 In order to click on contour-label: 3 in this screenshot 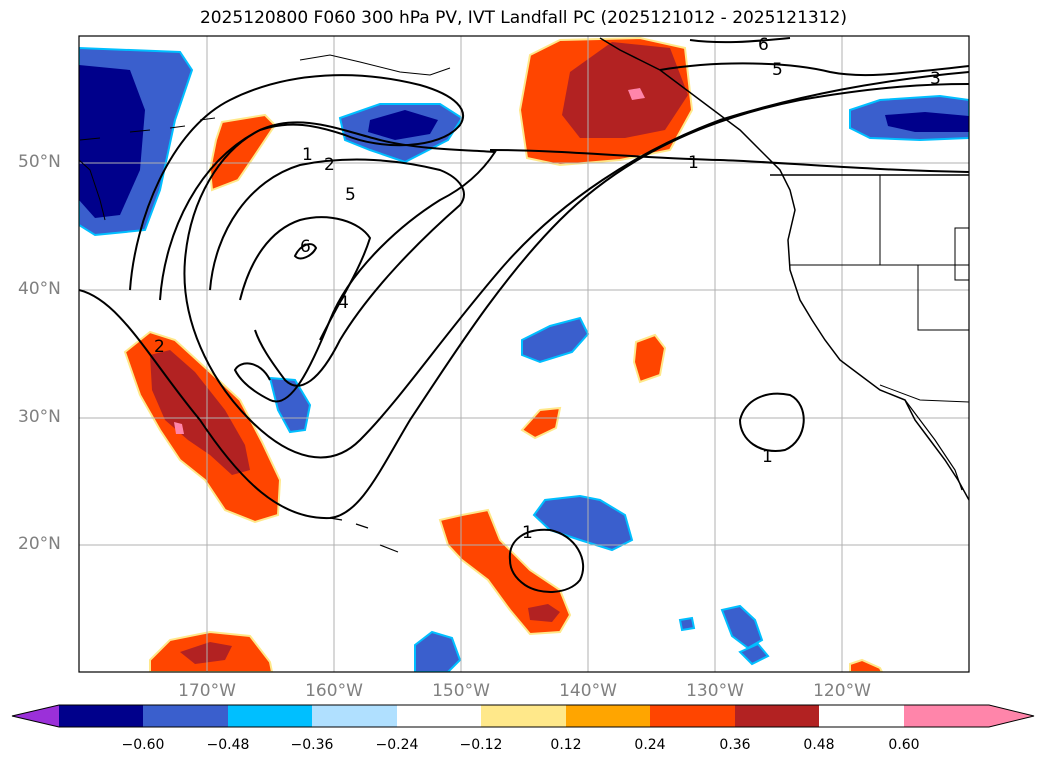, I will do `click(935, 79)`.